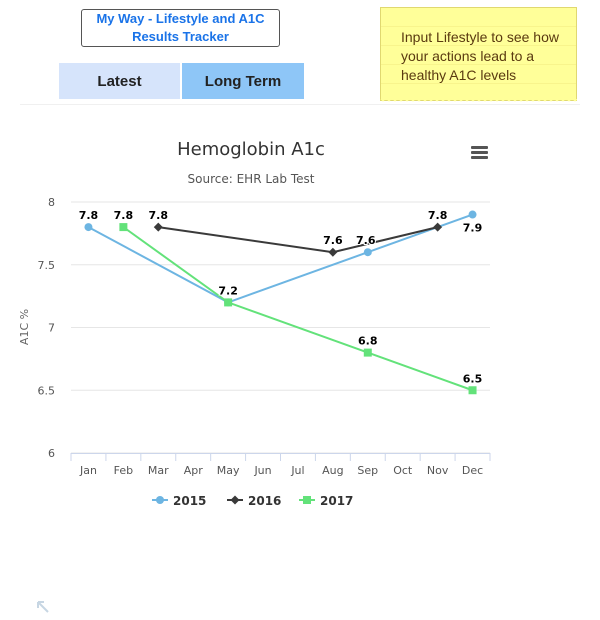 This screenshot has width=600, height=620. Describe the element at coordinates (180, 36) in the screenshot. I see `app-title-line2: Results Tracker` at that location.